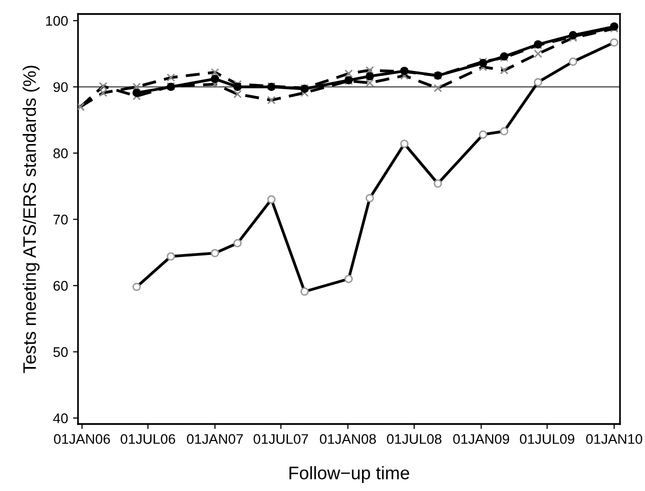  What do you see at coordinates (60, 87) in the screenshot?
I see `y-tick-label: 90` at bounding box center [60, 87].